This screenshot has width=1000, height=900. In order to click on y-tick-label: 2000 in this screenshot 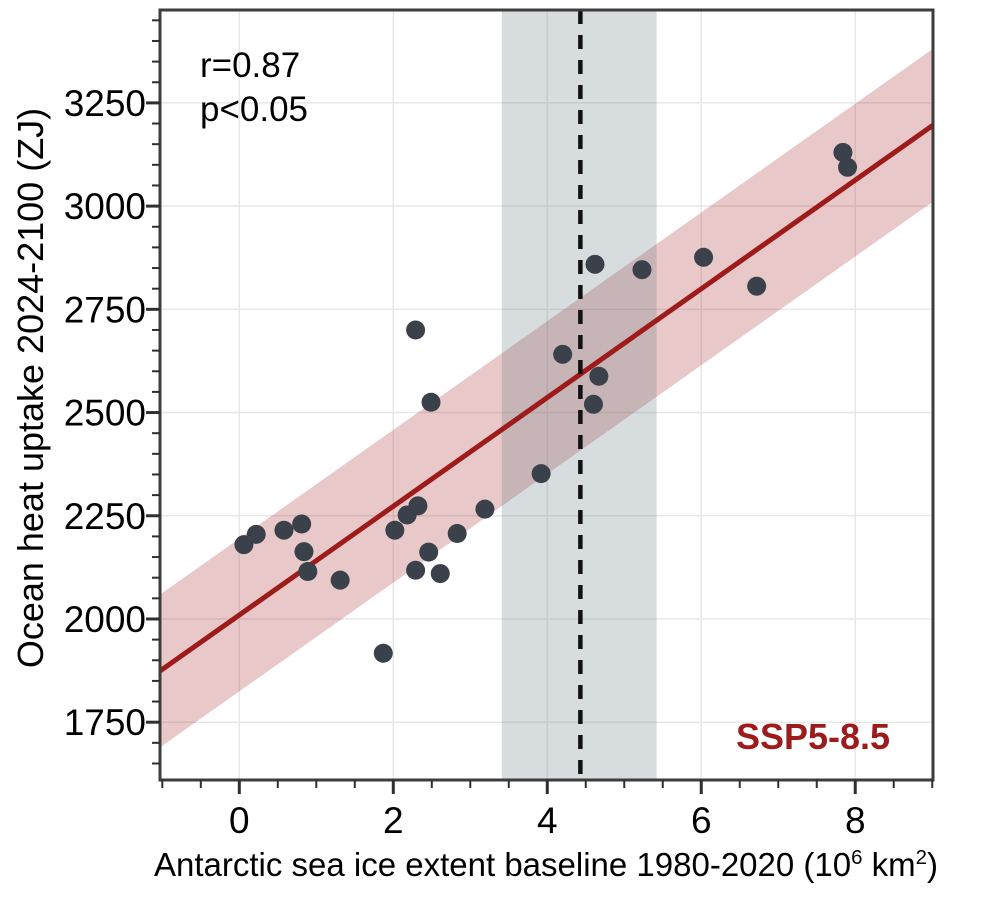, I will do `click(105, 619)`.